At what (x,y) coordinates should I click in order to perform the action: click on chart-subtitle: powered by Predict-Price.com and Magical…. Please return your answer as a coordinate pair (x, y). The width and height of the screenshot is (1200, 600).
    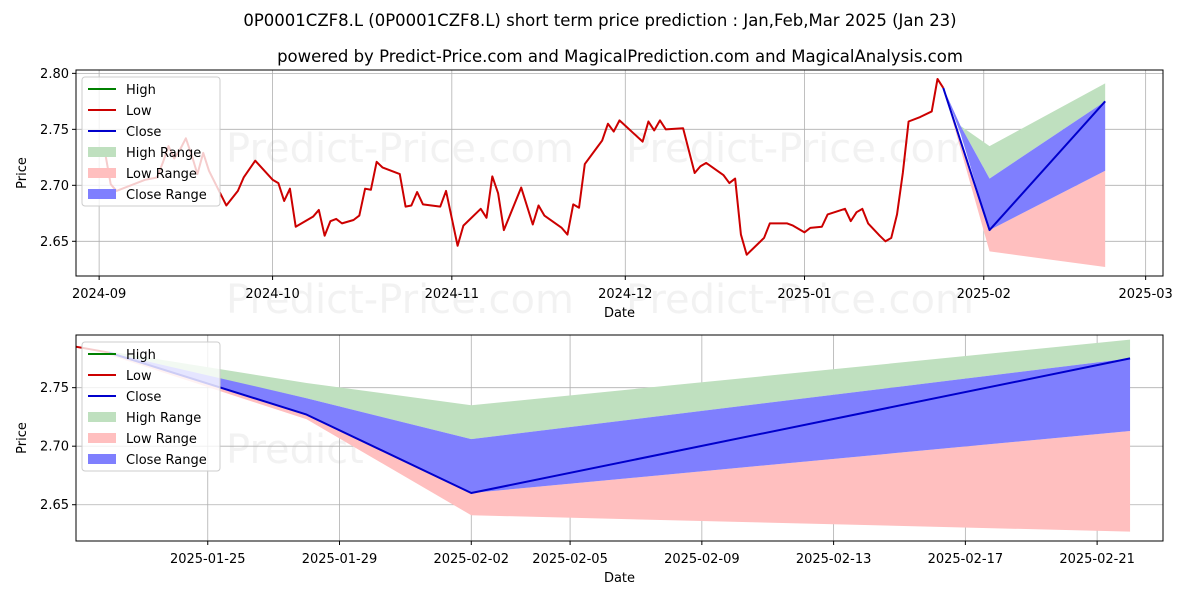
    Looking at the image, I should click on (620, 56).